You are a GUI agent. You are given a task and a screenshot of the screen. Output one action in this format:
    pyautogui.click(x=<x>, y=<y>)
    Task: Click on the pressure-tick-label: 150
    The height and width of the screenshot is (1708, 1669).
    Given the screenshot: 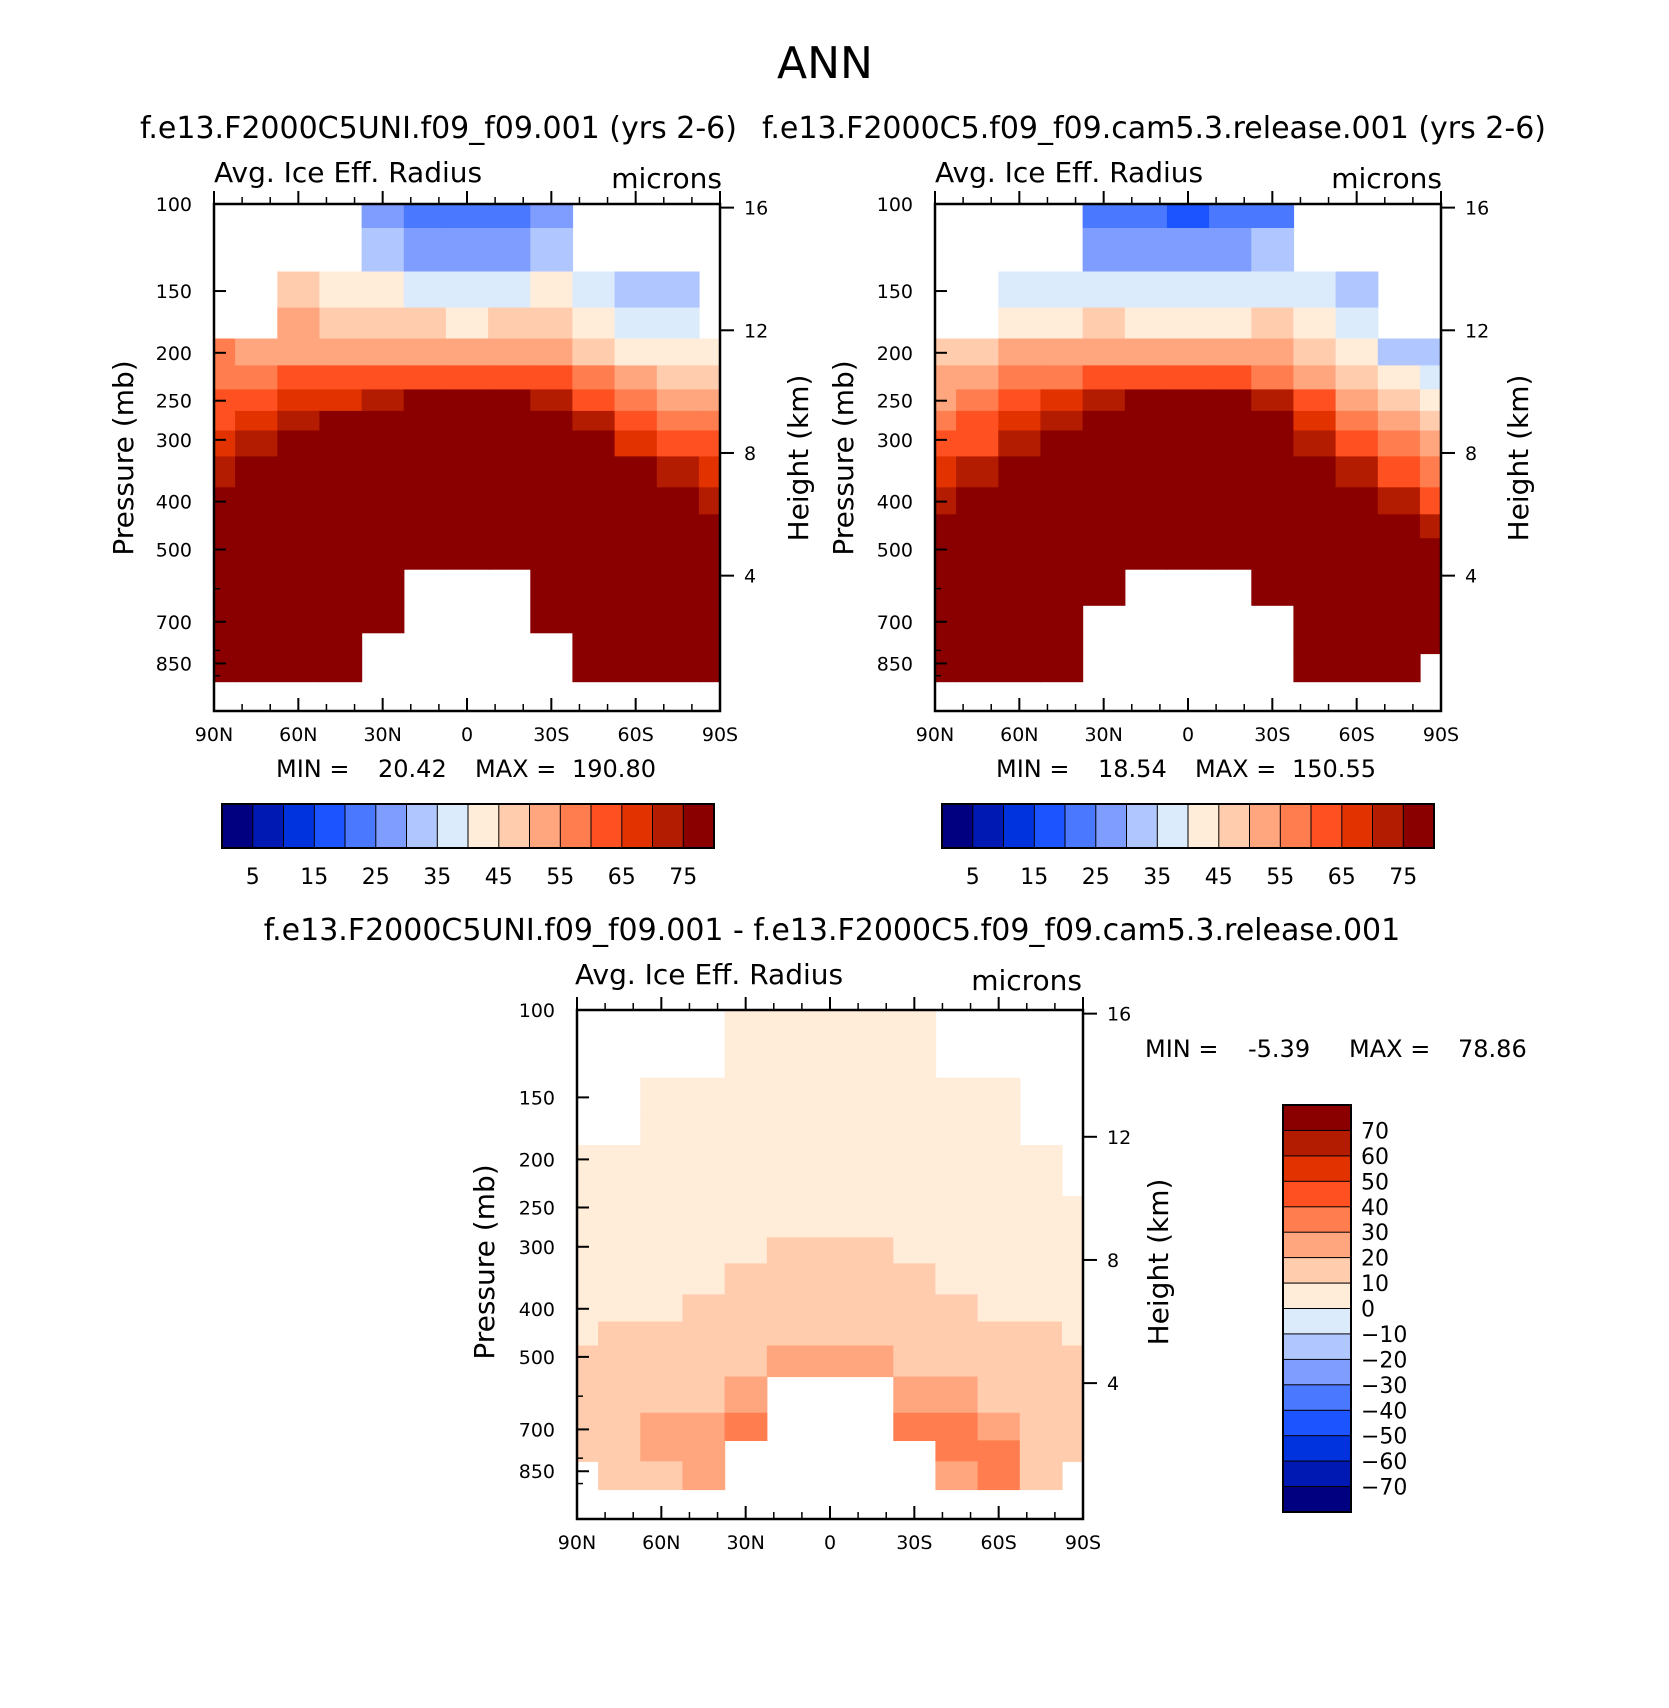 What is the action you would take?
    pyautogui.click(x=537, y=1098)
    